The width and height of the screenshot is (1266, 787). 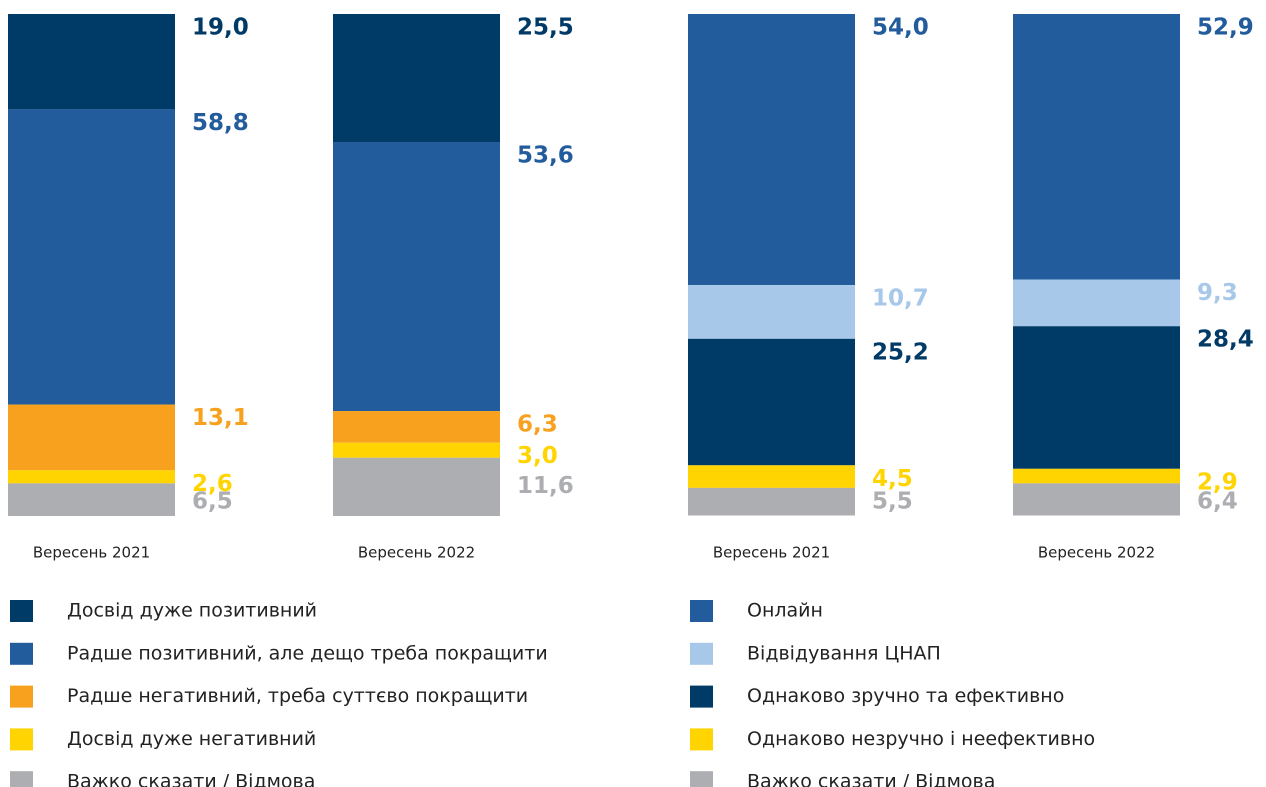 What do you see at coordinates (921, 739) in the screenshot?
I see `legend-label: Однаково незручно і неефективно` at bounding box center [921, 739].